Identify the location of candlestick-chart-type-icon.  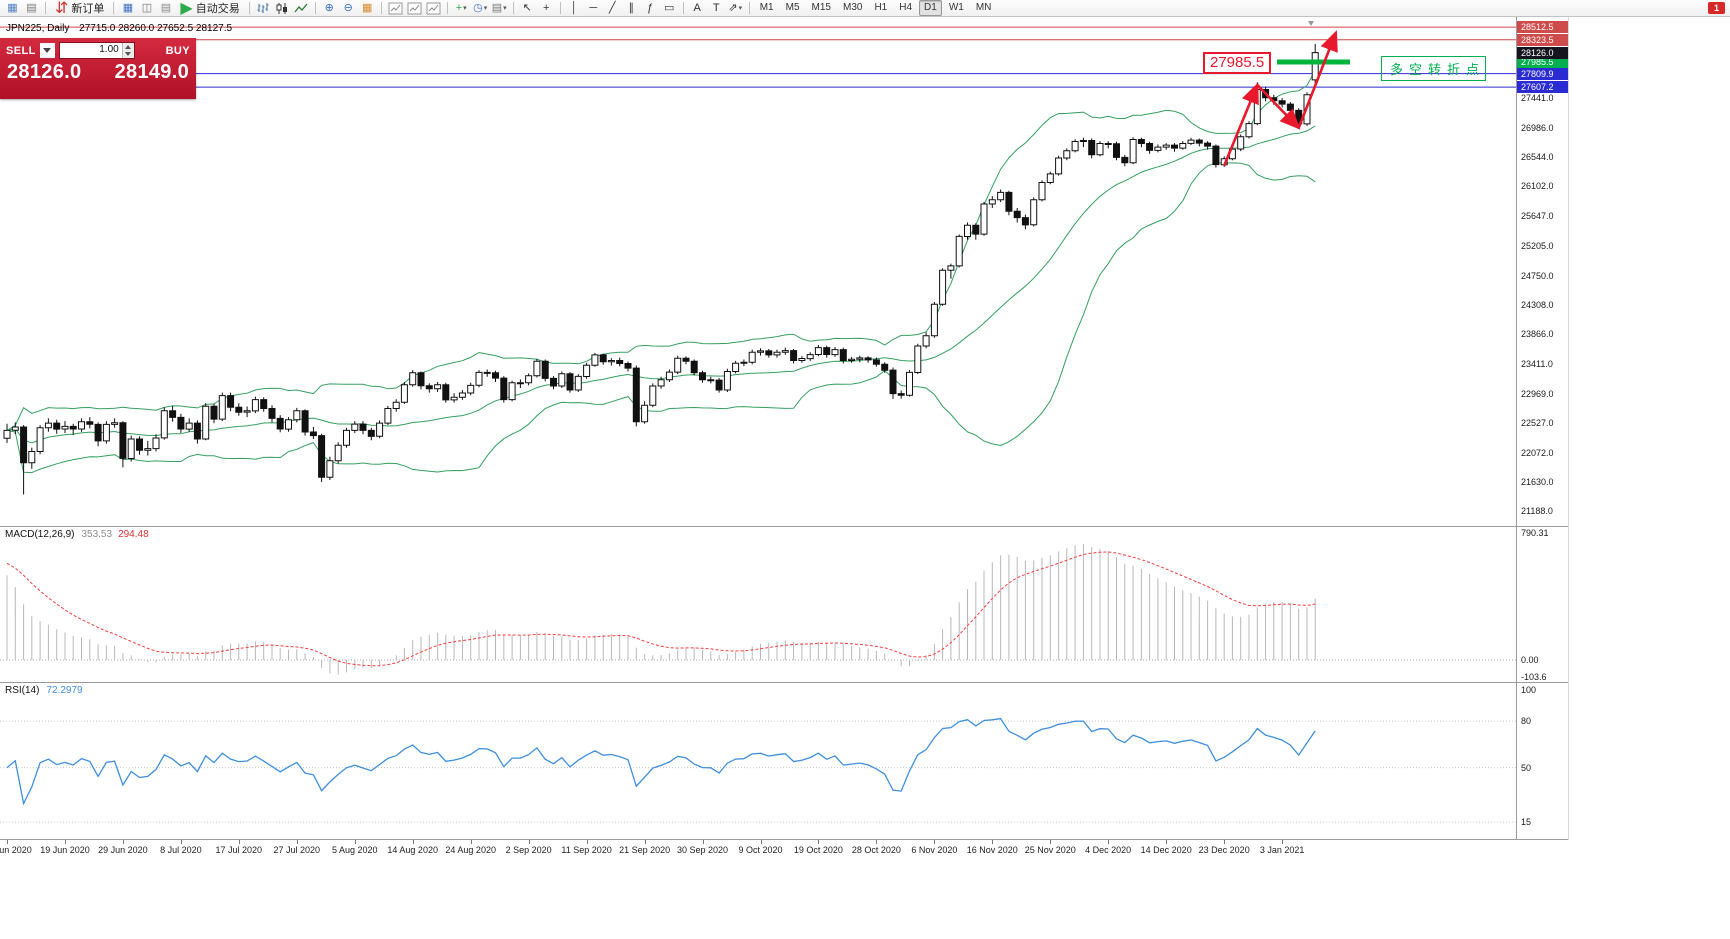
(282, 8).